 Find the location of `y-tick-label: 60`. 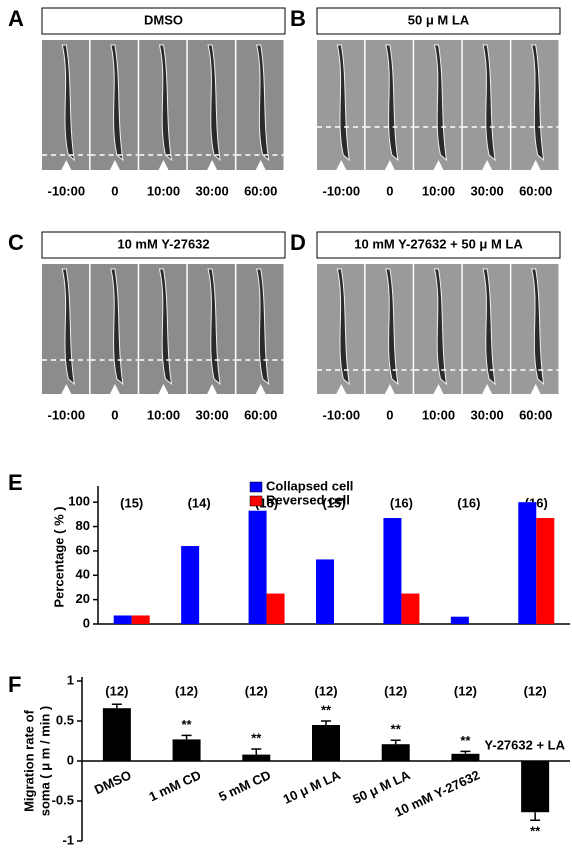

y-tick-label: 60 is located at coordinates (83, 549).